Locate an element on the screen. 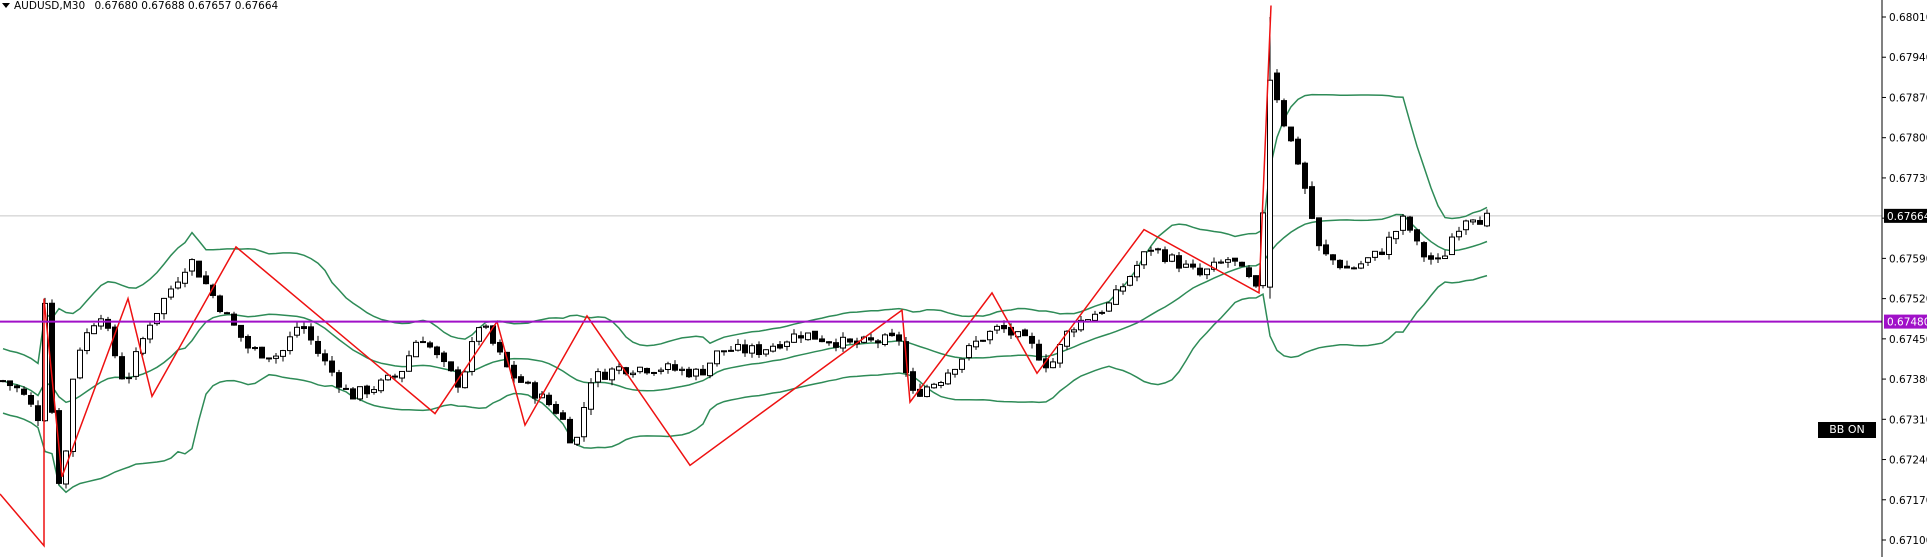  ohlc-high: 0.67688 is located at coordinates (163, 6).